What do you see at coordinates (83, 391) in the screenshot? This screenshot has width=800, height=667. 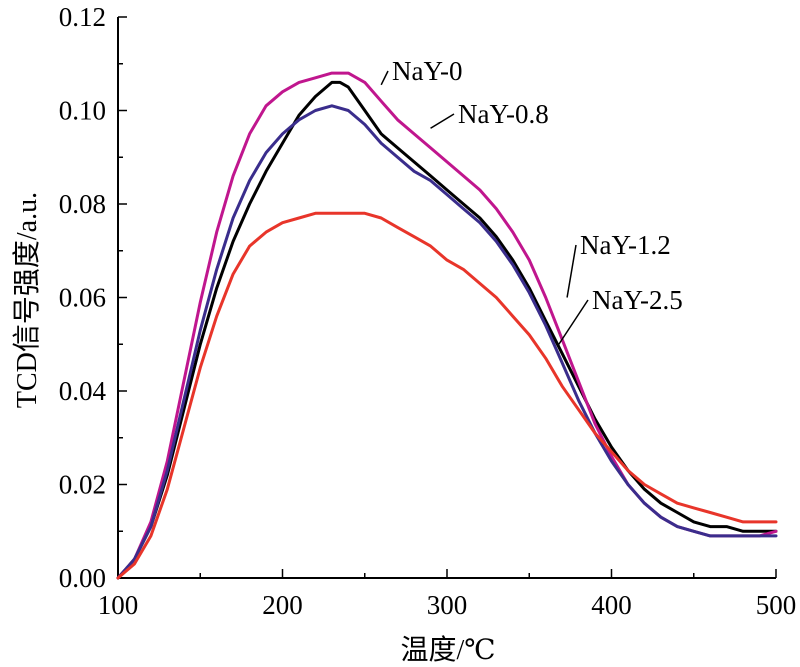 I see `y-tick-label: 0.04` at bounding box center [83, 391].